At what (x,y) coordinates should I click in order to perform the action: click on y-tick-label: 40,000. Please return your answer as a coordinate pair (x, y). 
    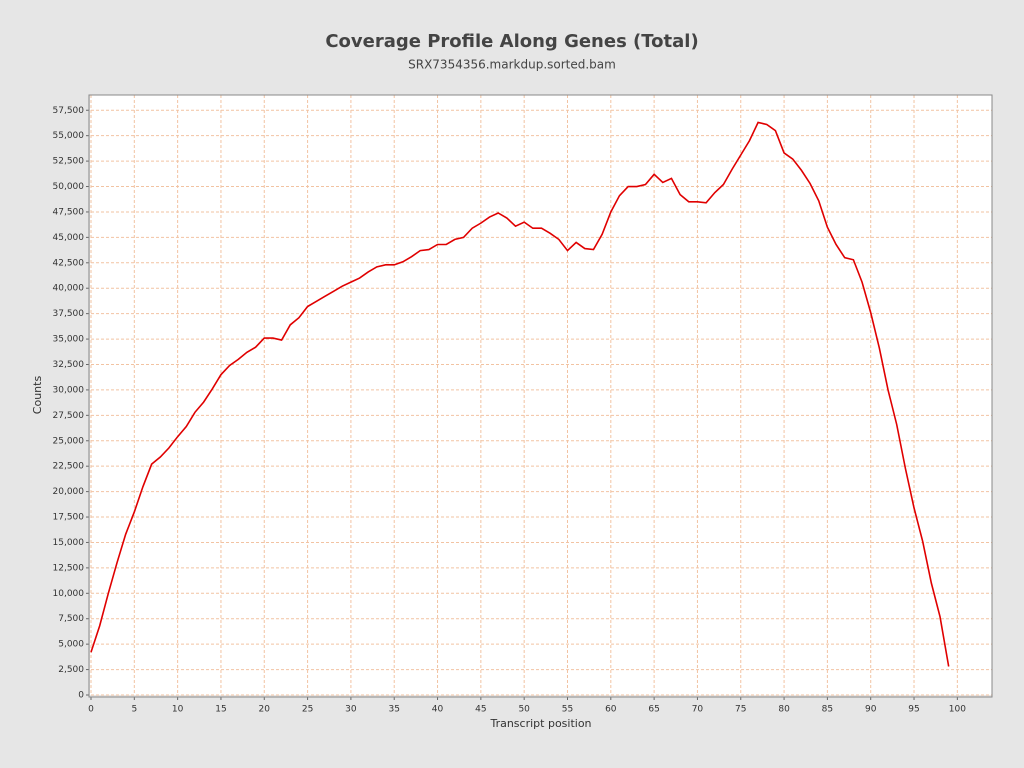
    Looking at the image, I should click on (69, 289).